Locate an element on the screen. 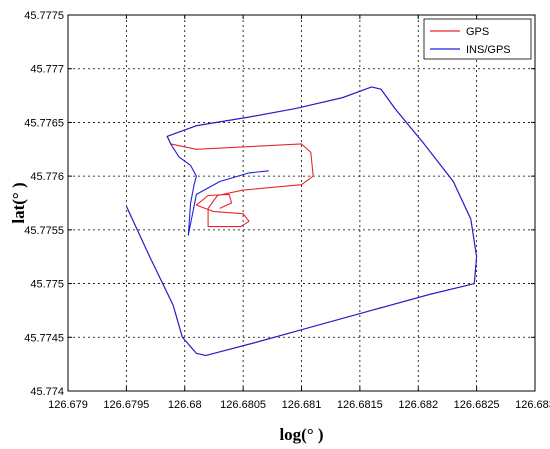 This screenshot has height=449, width=550. y-tick-label: 45.776 is located at coordinates (47, 177).